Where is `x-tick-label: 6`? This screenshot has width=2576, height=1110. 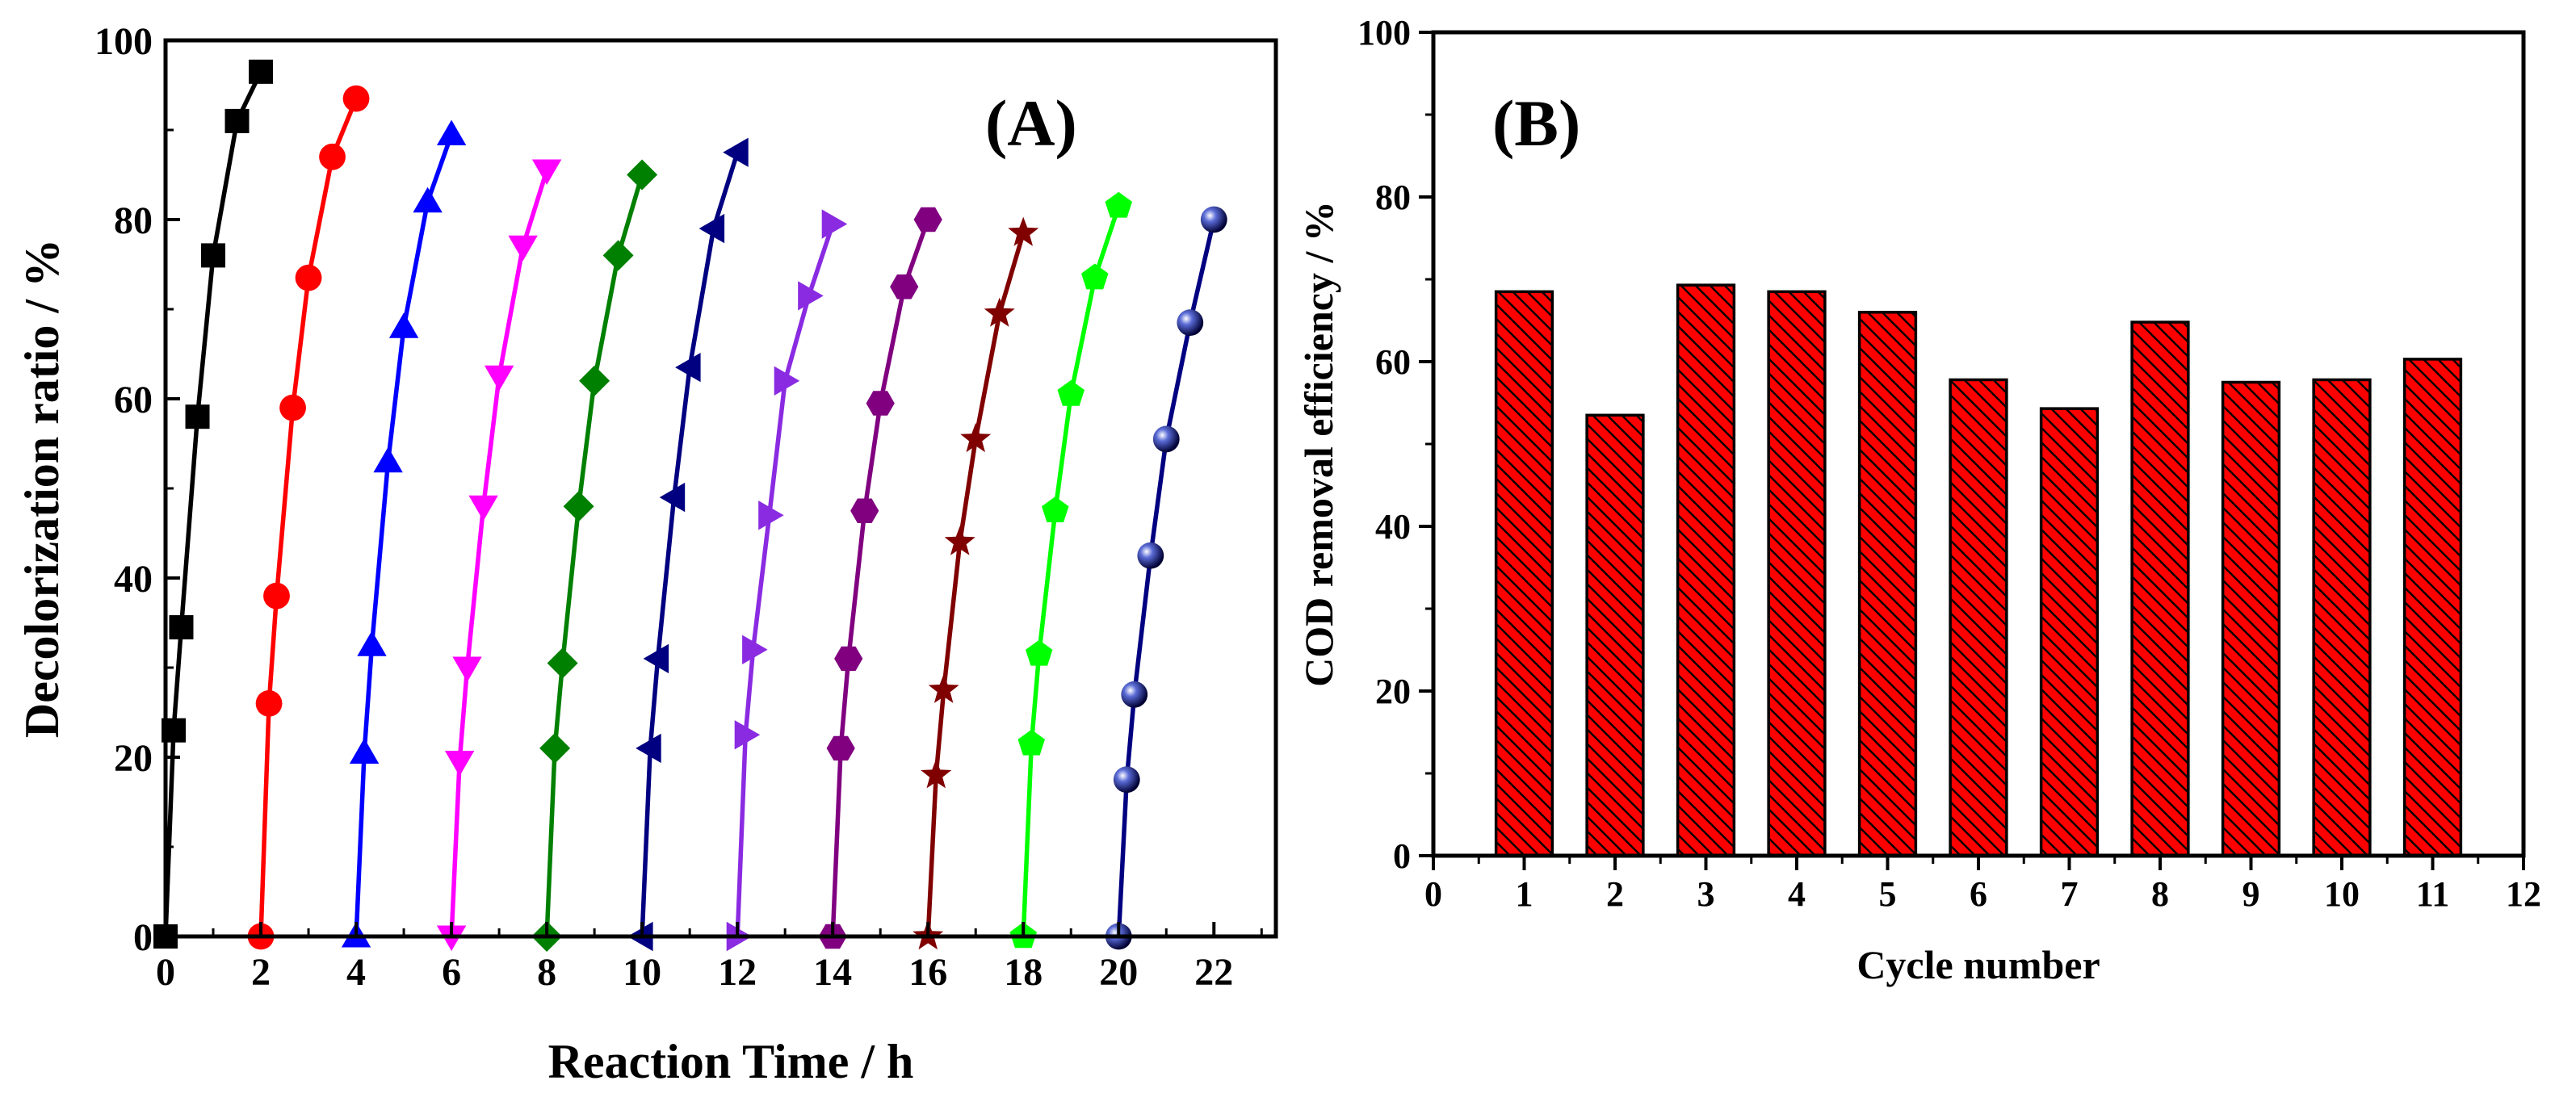
x-tick-label: 6 is located at coordinates (1978, 894).